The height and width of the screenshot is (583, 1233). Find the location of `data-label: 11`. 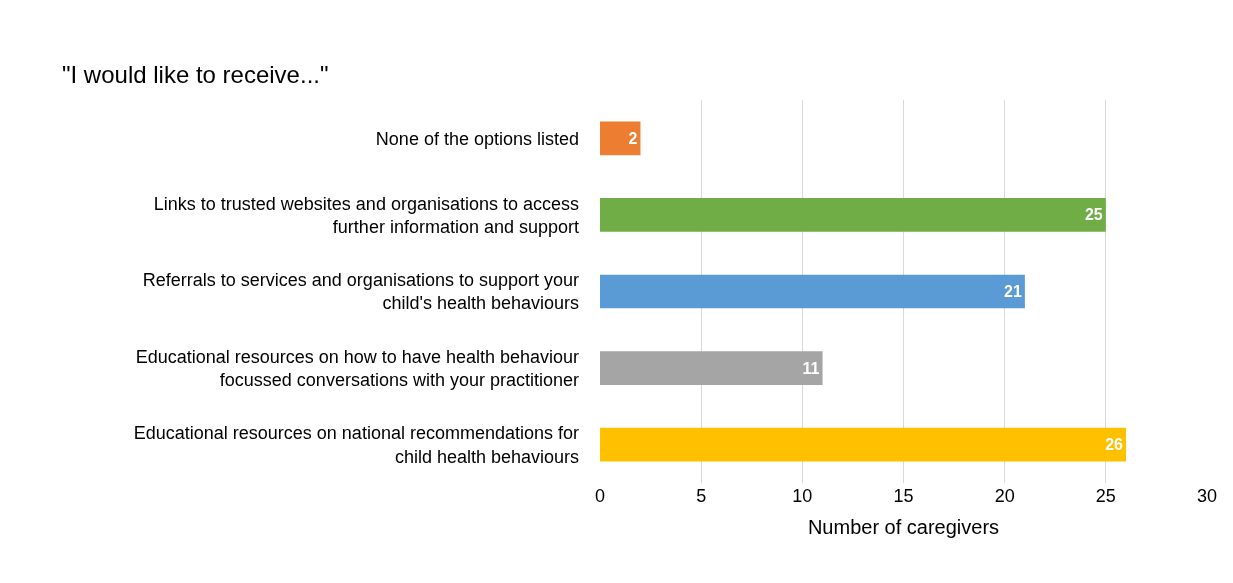

data-label: 11 is located at coordinates (811, 368).